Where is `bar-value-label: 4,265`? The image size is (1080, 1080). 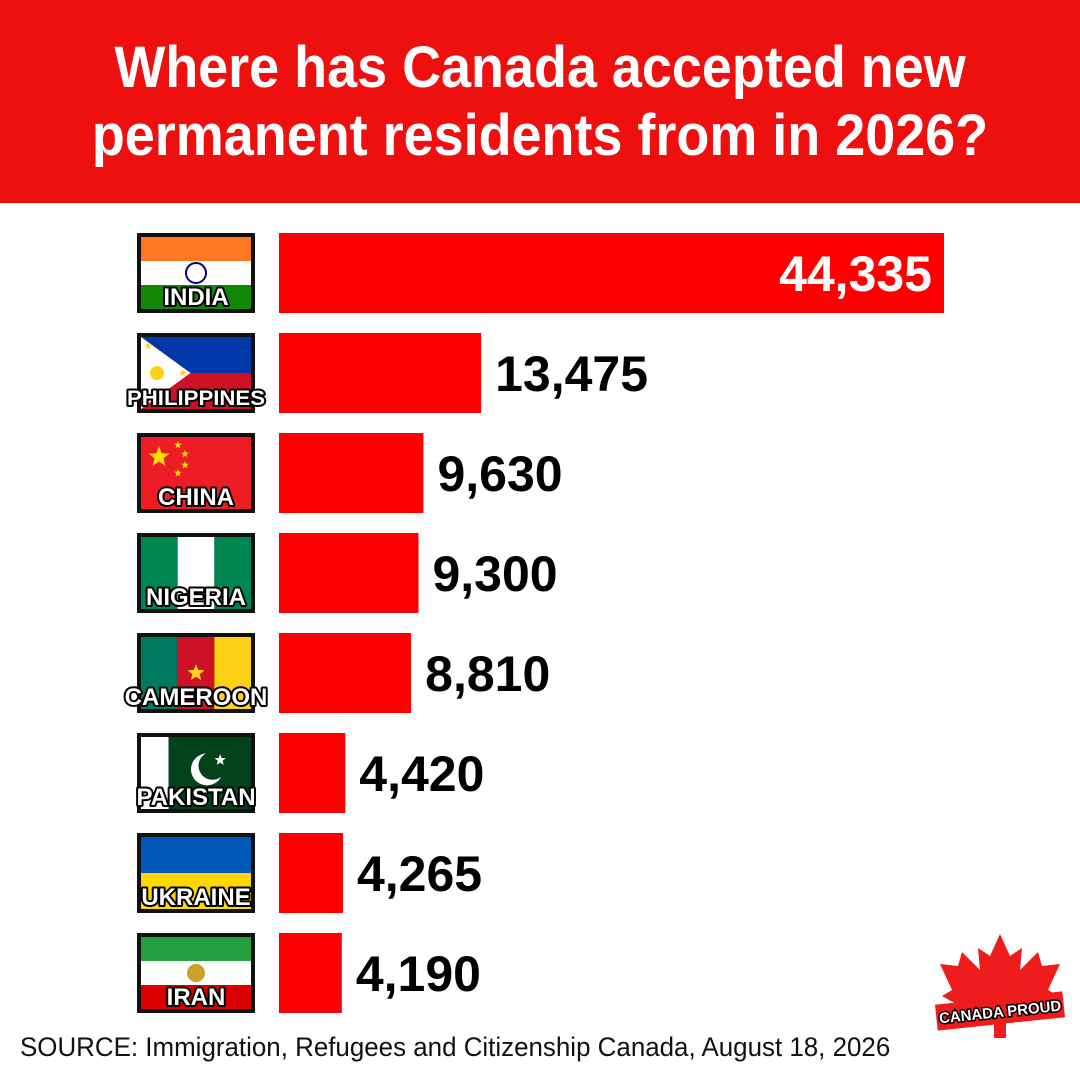
bar-value-label: 4,265 is located at coordinates (419, 874).